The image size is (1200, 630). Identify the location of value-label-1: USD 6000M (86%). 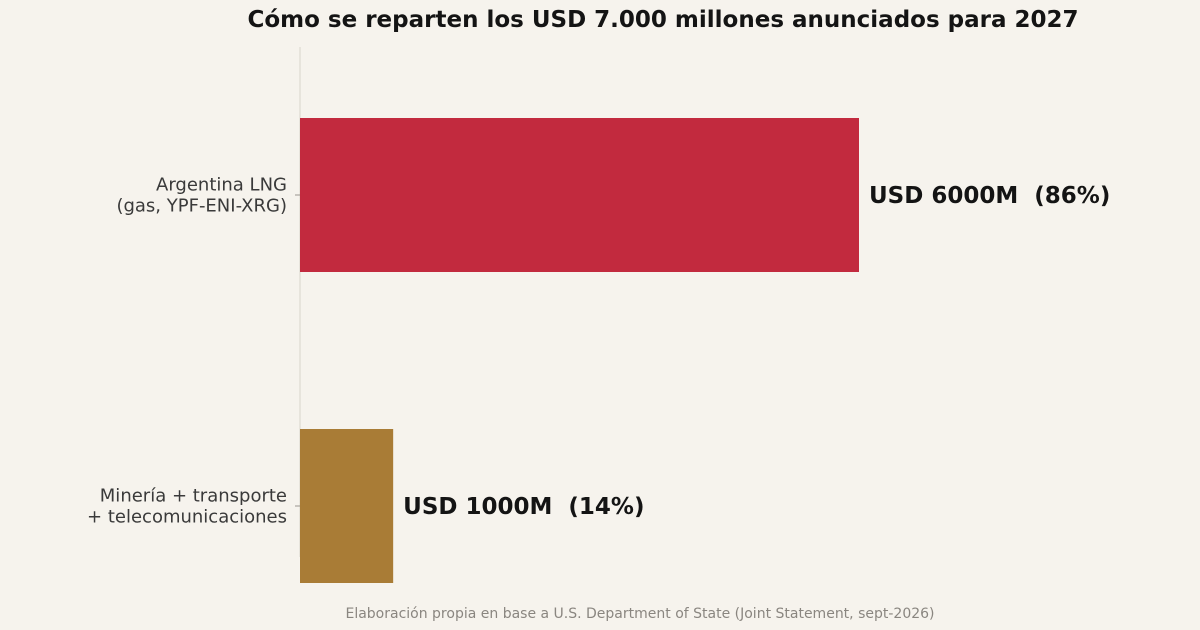
(989, 196).